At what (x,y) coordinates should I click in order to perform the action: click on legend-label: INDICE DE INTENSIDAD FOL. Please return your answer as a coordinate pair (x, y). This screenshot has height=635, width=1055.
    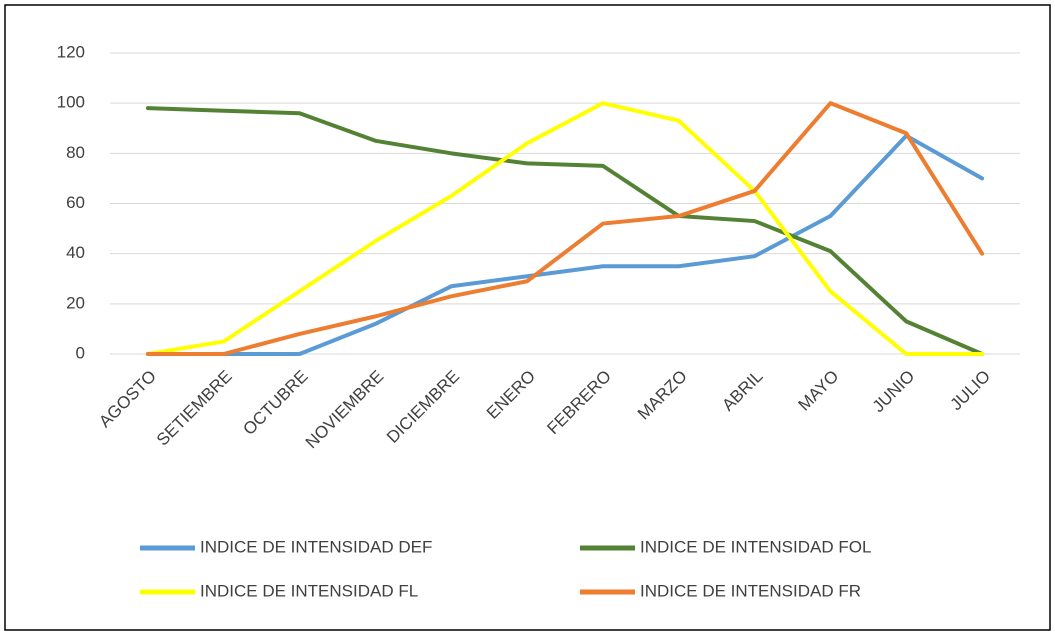
    Looking at the image, I should click on (755, 546).